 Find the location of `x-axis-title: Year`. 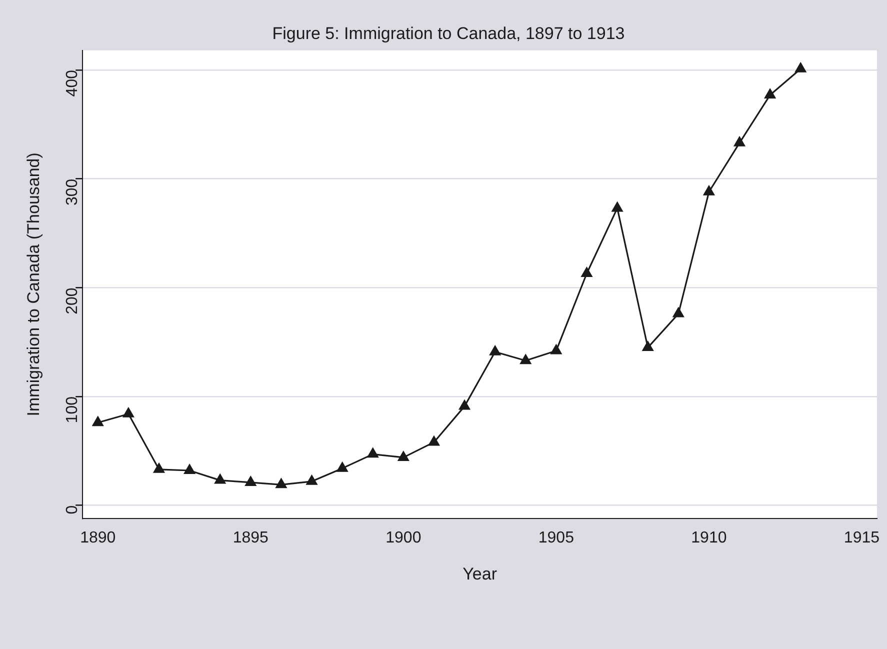

x-axis-title: Year is located at coordinates (480, 574).